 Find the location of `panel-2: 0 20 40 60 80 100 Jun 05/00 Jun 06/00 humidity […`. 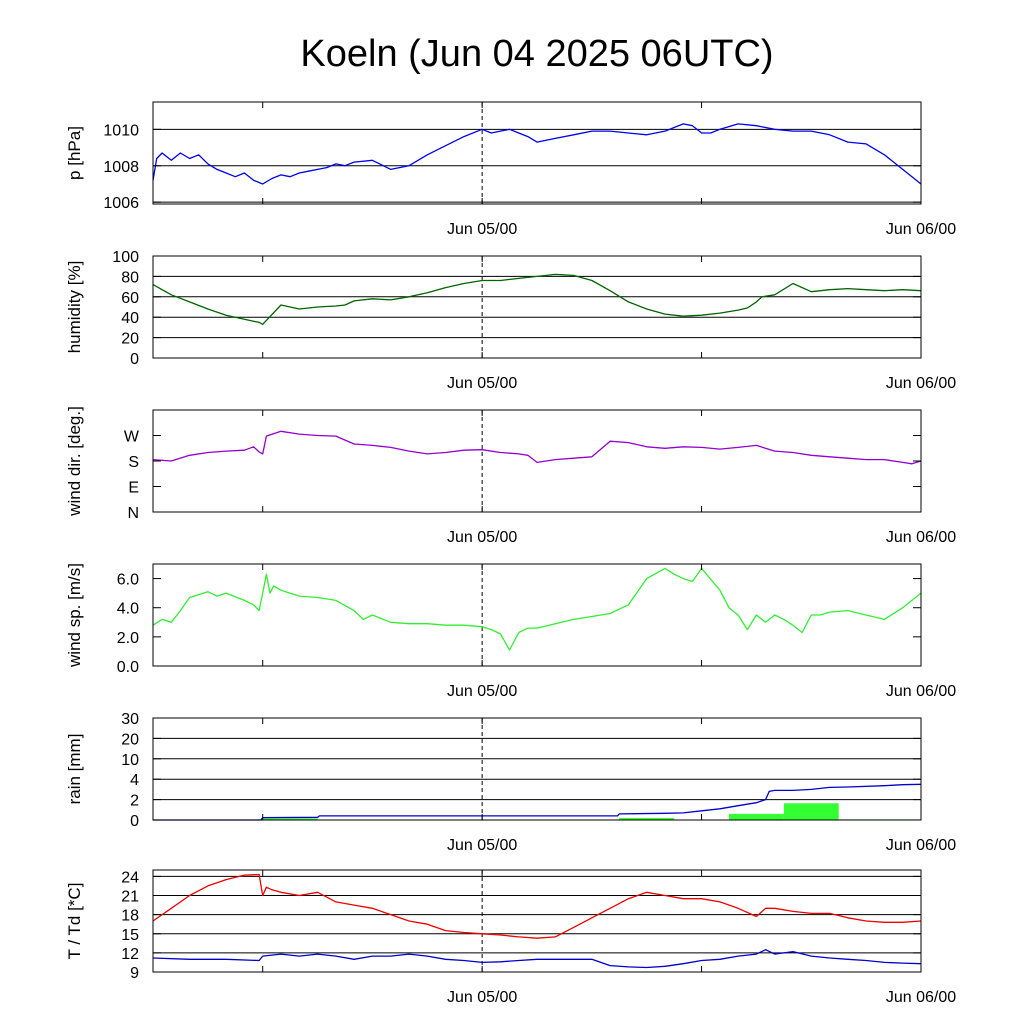

panel-2: 0 20 40 60 80 100 Jun 05/00 Jun 06/00 humidity [… is located at coordinates (510, 320).